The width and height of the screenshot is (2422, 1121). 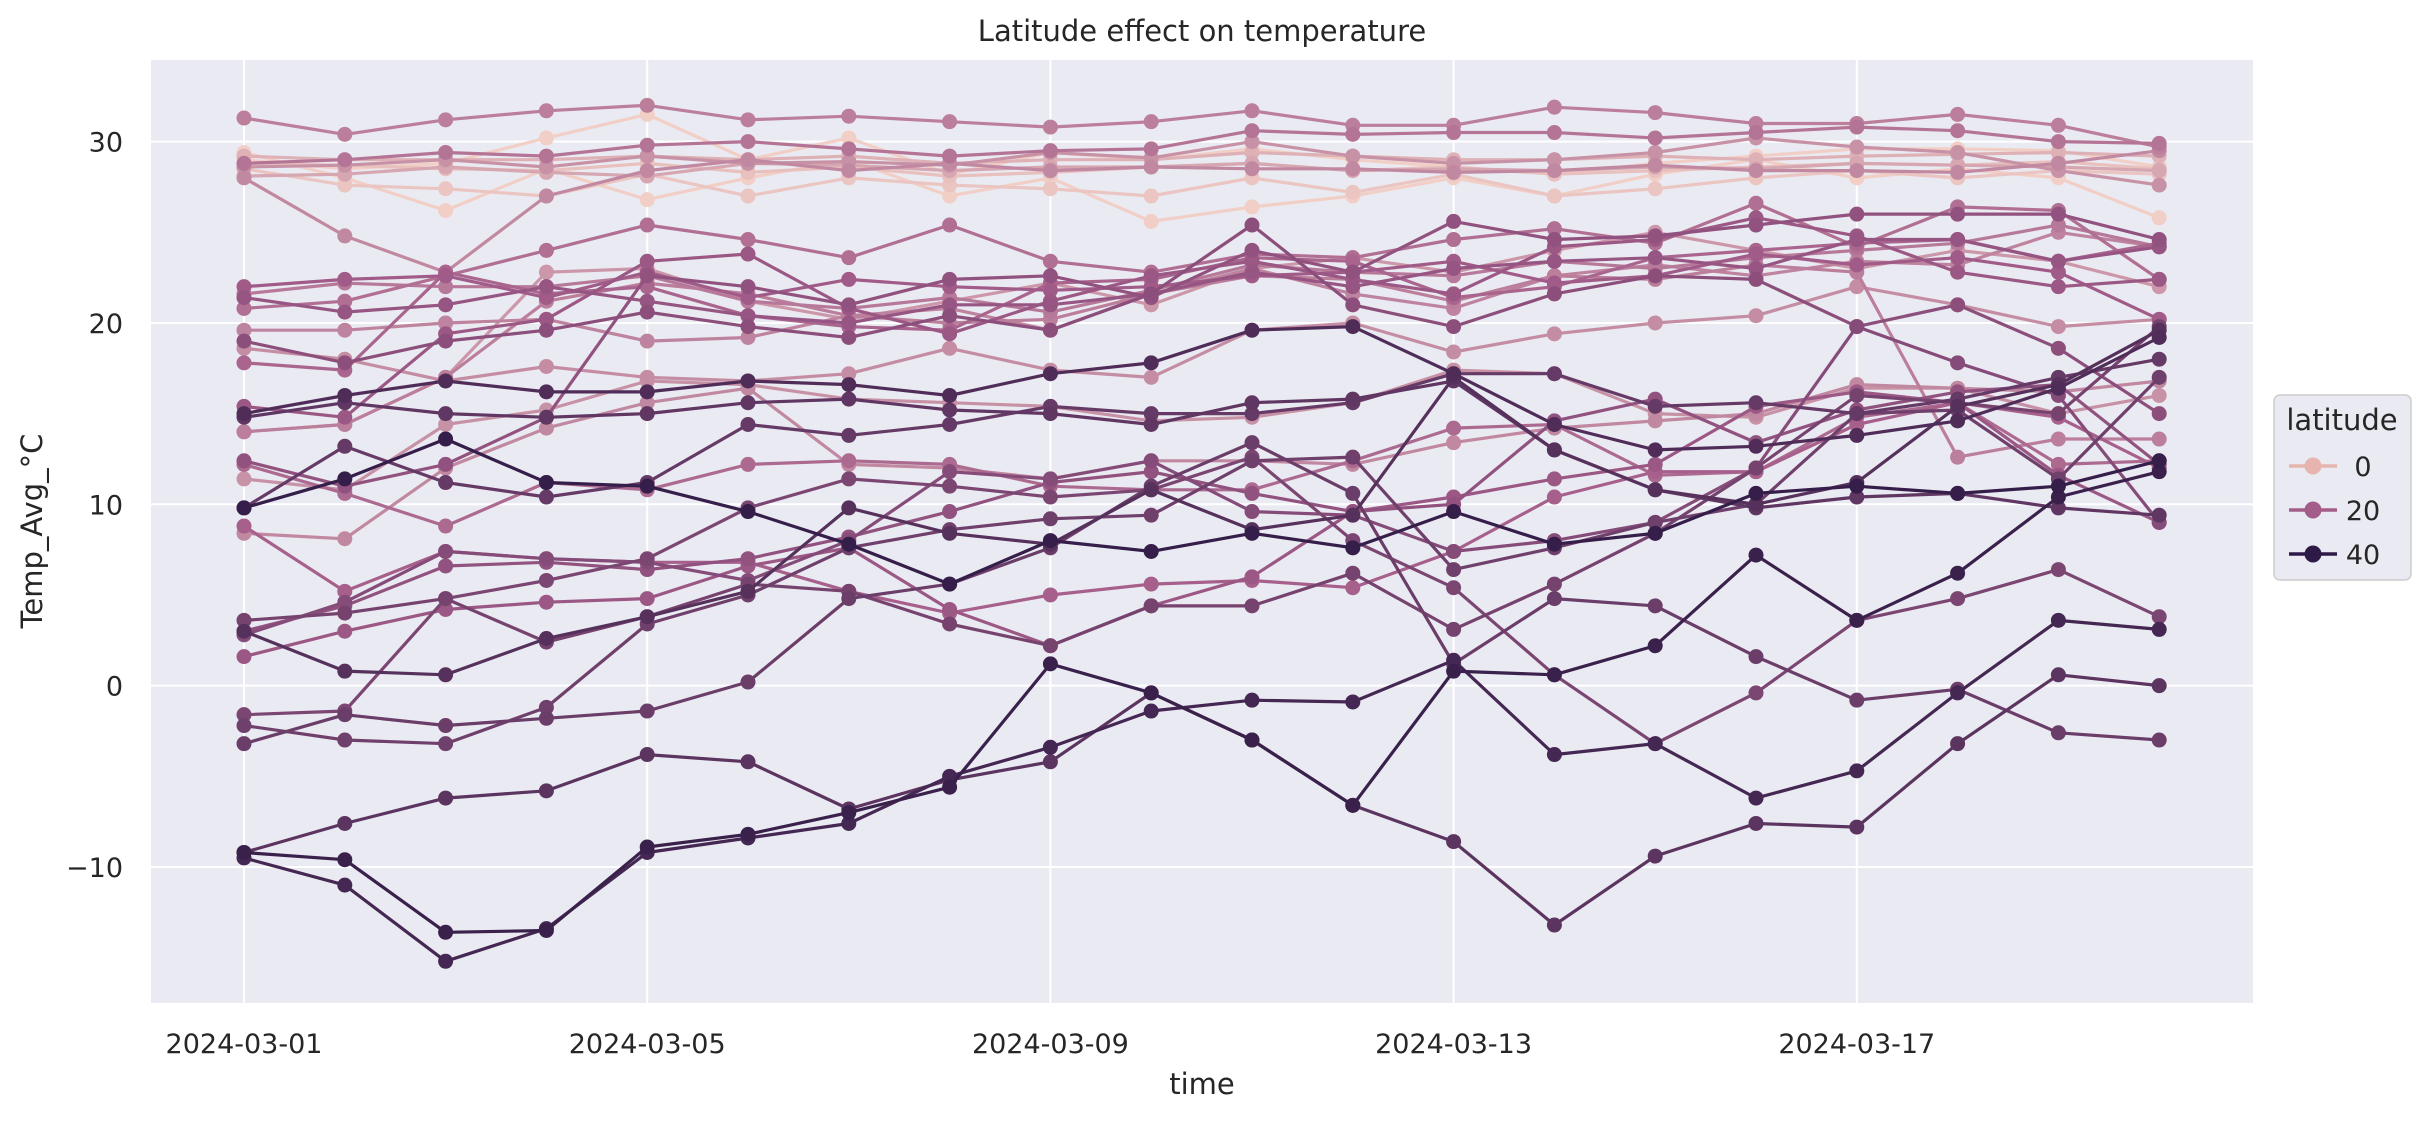 I want to click on y-tick-labels: −10 0 10 20 30, so click(x=94, y=506).